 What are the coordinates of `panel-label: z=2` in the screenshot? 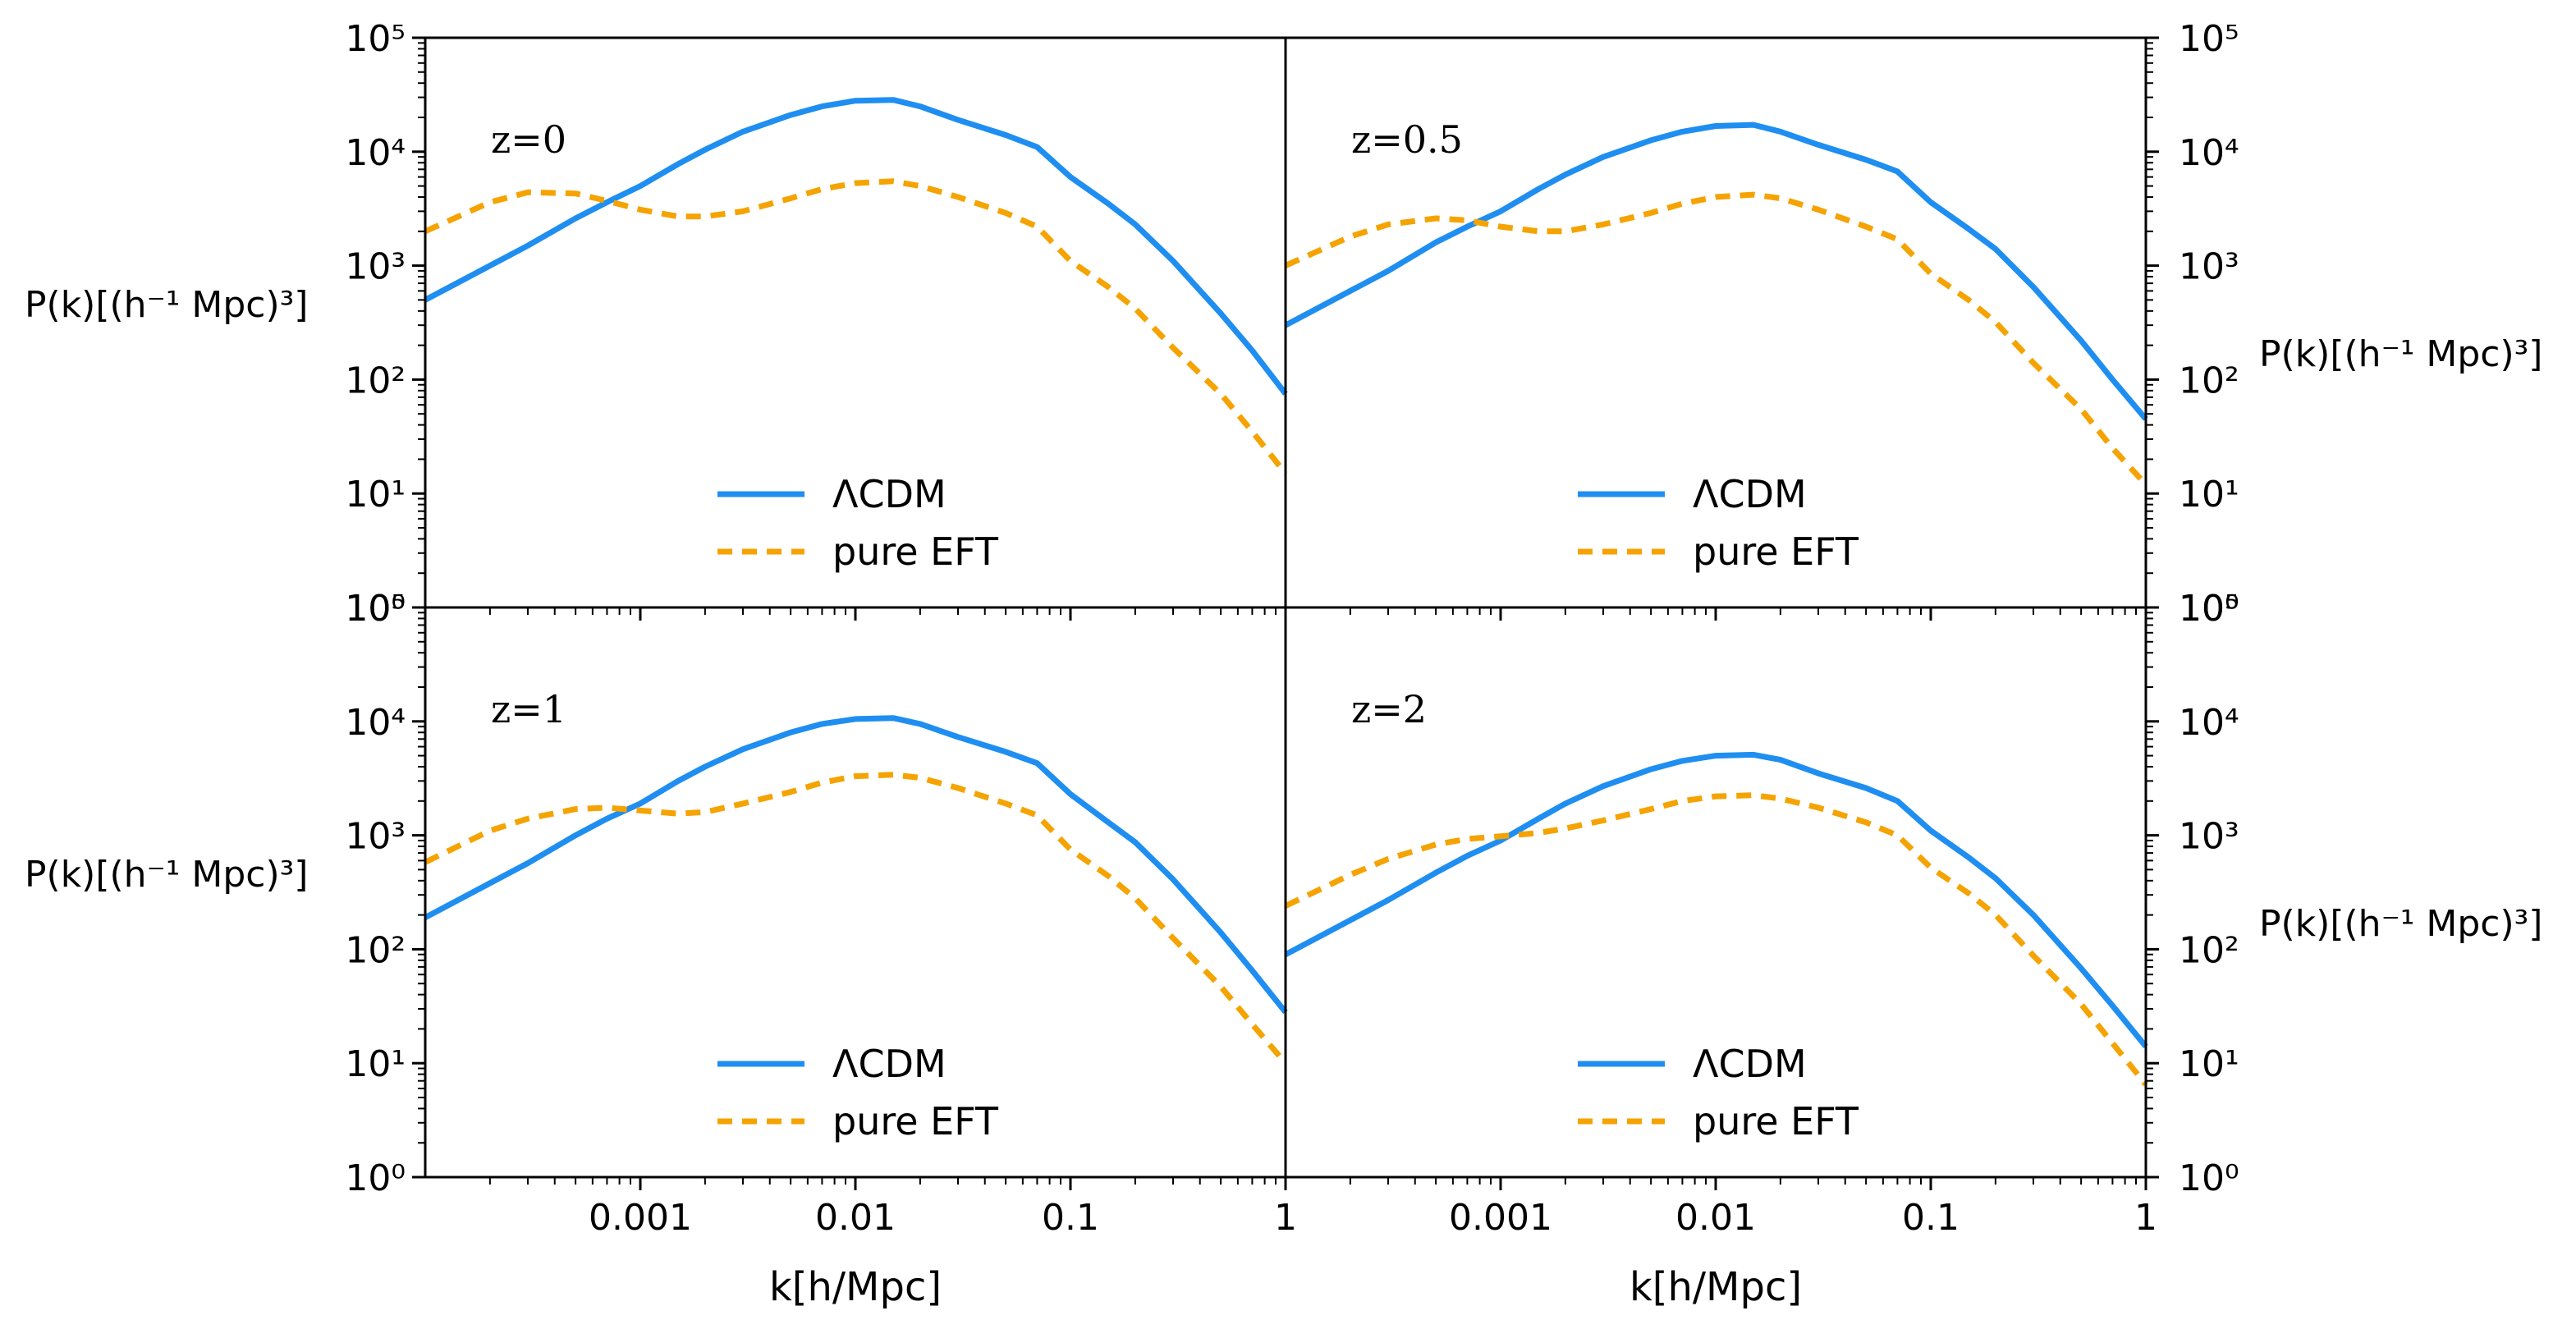 It's located at (1389, 709).